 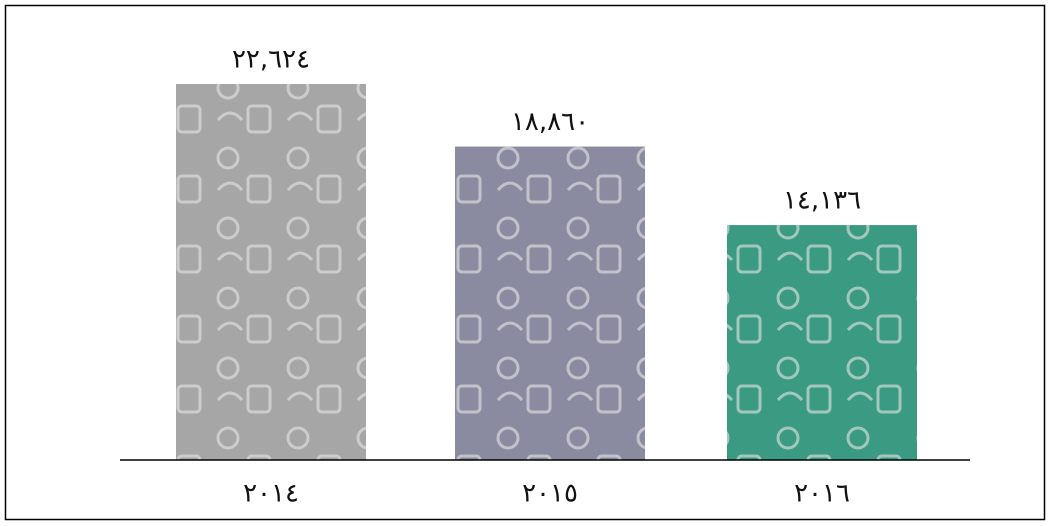 What do you see at coordinates (822, 201) in the screenshot?
I see `value-label: ١٤,١٣٦` at bounding box center [822, 201].